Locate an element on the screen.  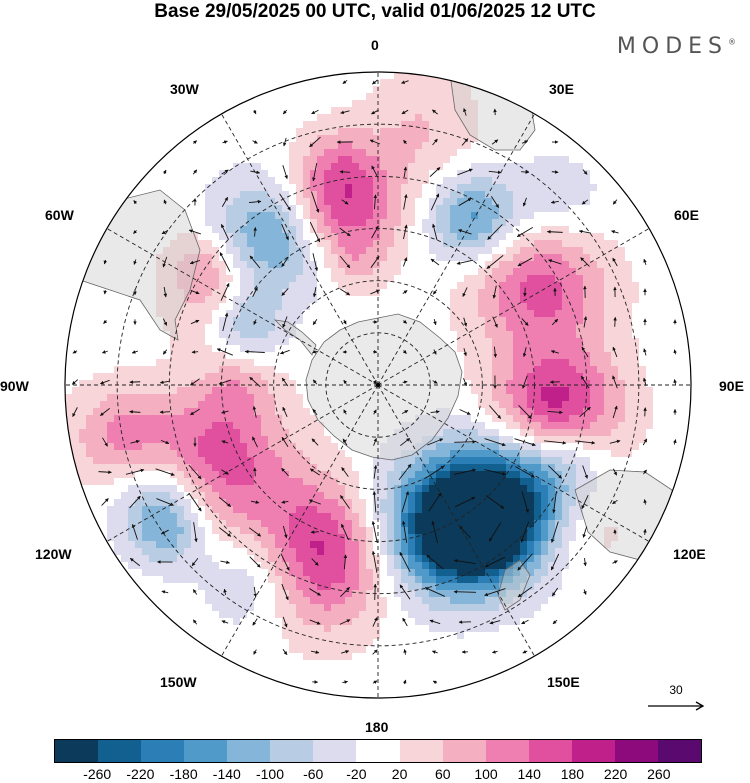
brand-text: MODES is located at coordinates (672, 46).